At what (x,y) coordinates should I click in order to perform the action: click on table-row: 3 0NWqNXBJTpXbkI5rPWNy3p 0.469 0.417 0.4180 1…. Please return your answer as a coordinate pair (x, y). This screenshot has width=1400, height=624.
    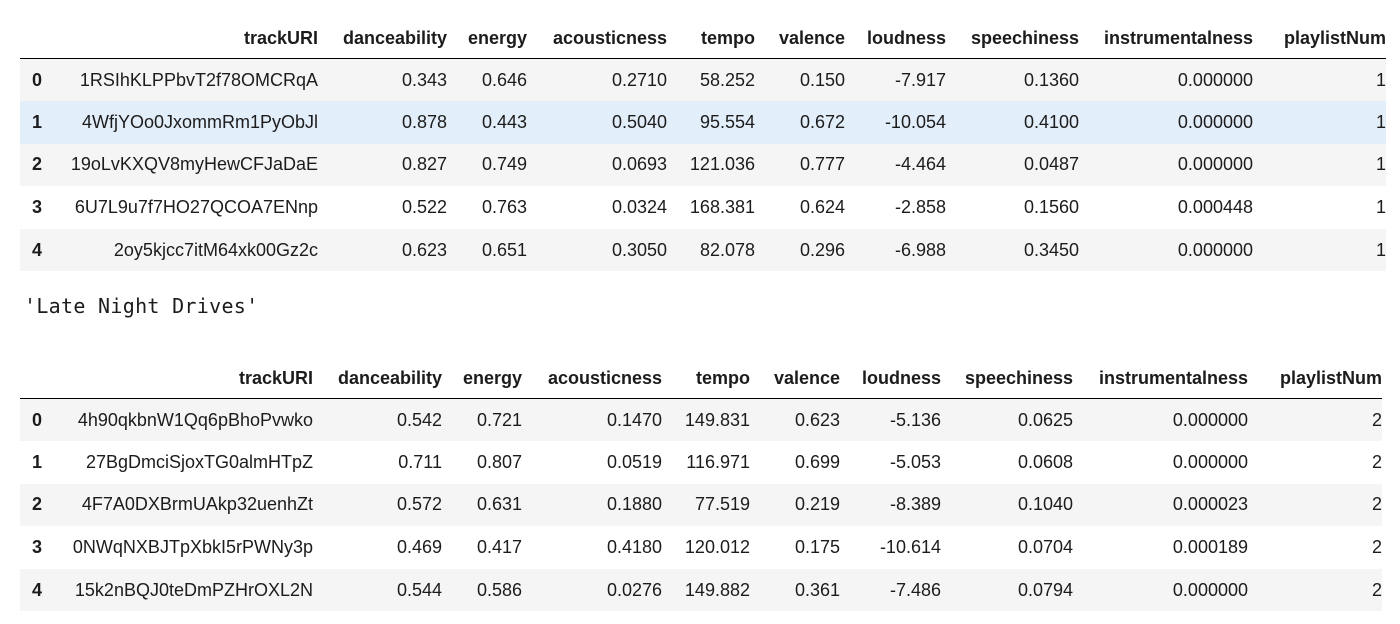
    Looking at the image, I should click on (701, 547).